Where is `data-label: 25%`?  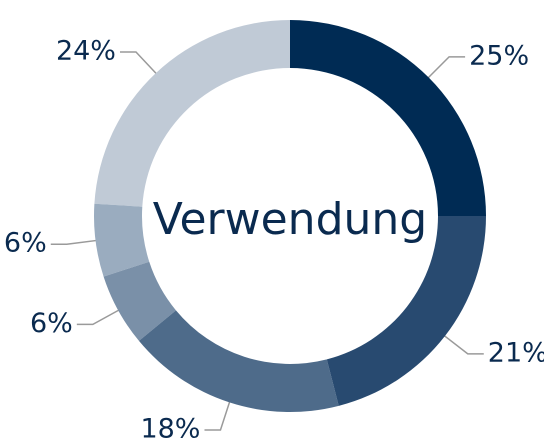
data-label: 25% is located at coordinates (499, 55).